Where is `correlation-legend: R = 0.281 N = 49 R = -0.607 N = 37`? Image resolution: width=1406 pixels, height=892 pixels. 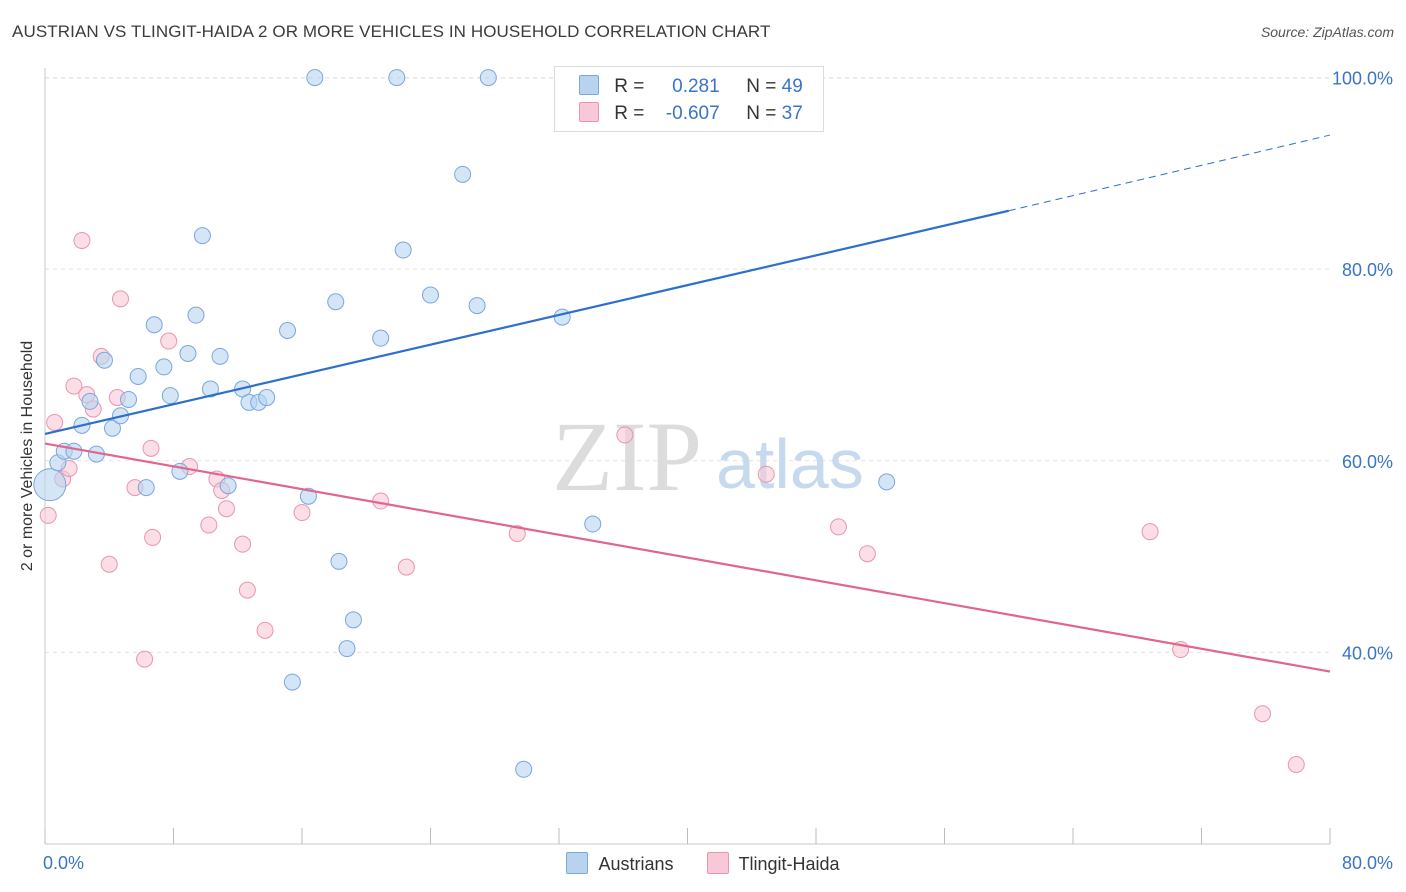 correlation-legend: R = 0.281 N = 49 R = -0.607 N = 37 is located at coordinates (689, 99).